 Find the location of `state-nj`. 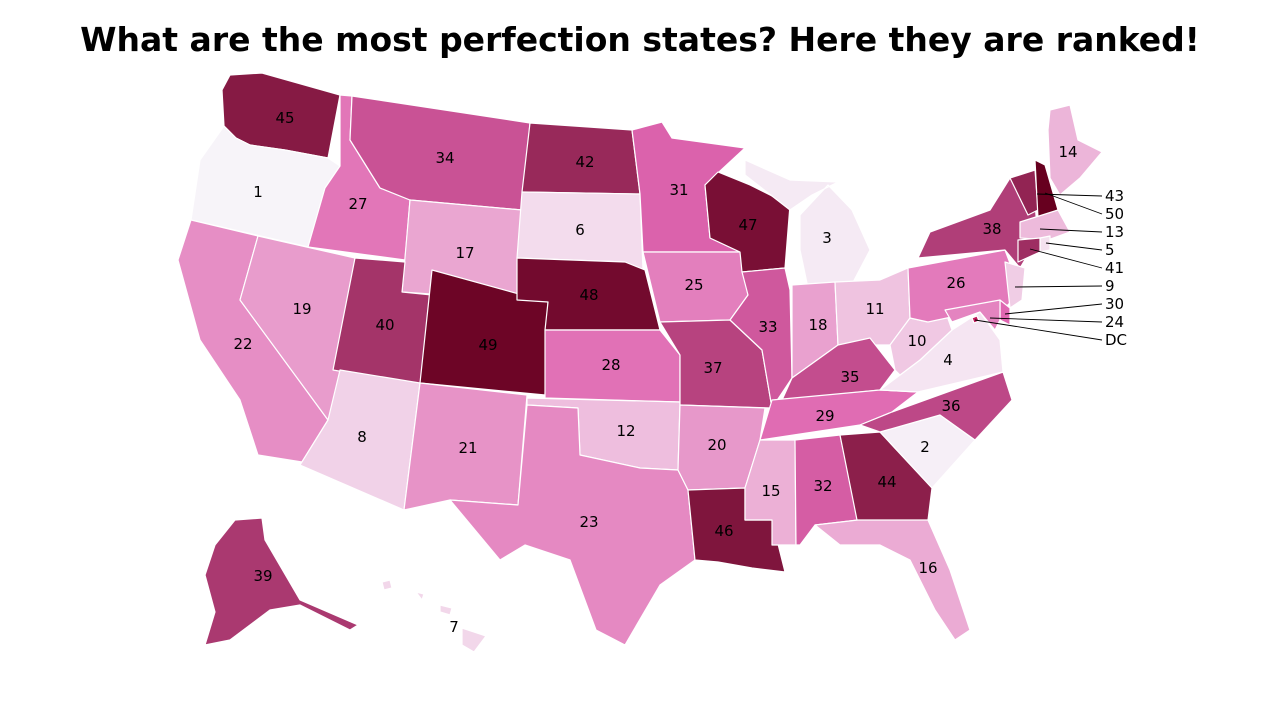

state-nj is located at coordinates (1015, 285).